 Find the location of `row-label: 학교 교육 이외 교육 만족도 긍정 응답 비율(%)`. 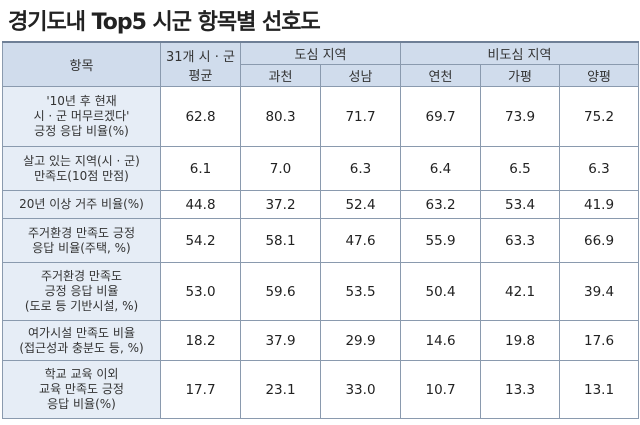

row-label: 학교 교육 이외 교육 만족도 긍정 응답 비율(%) is located at coordinates (81, 389).